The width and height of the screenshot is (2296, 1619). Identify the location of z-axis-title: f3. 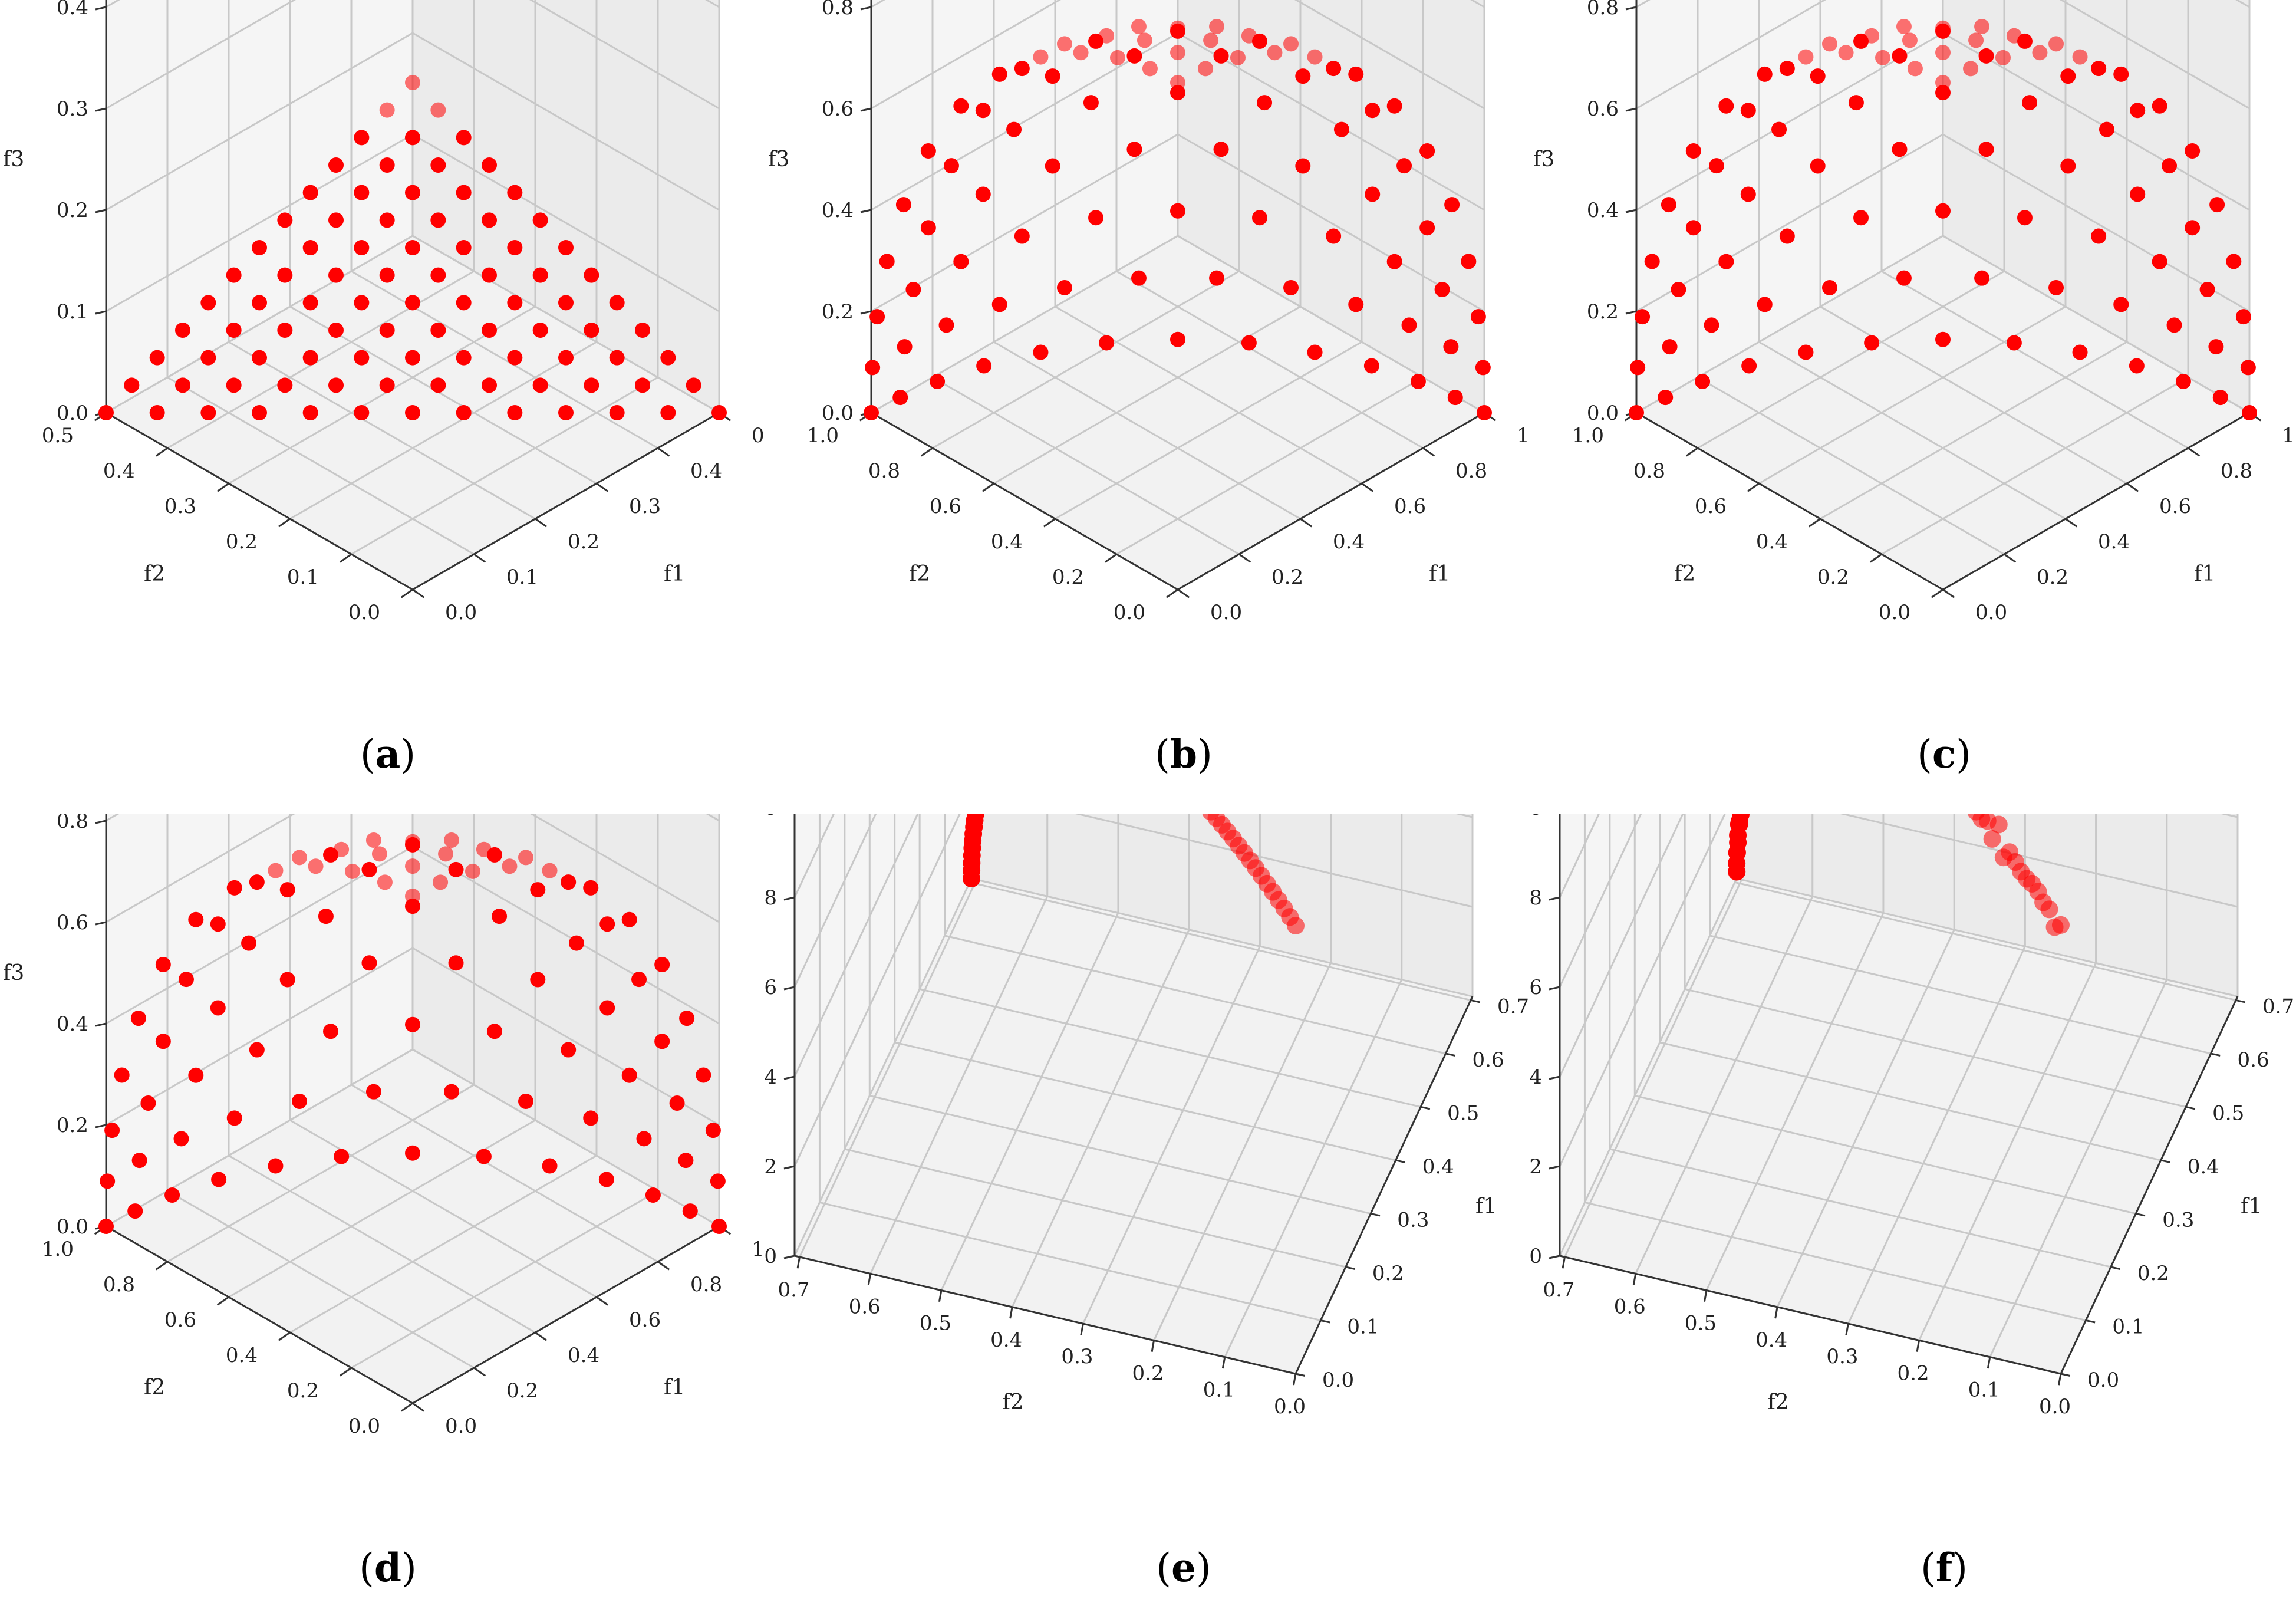
(1543, 159).